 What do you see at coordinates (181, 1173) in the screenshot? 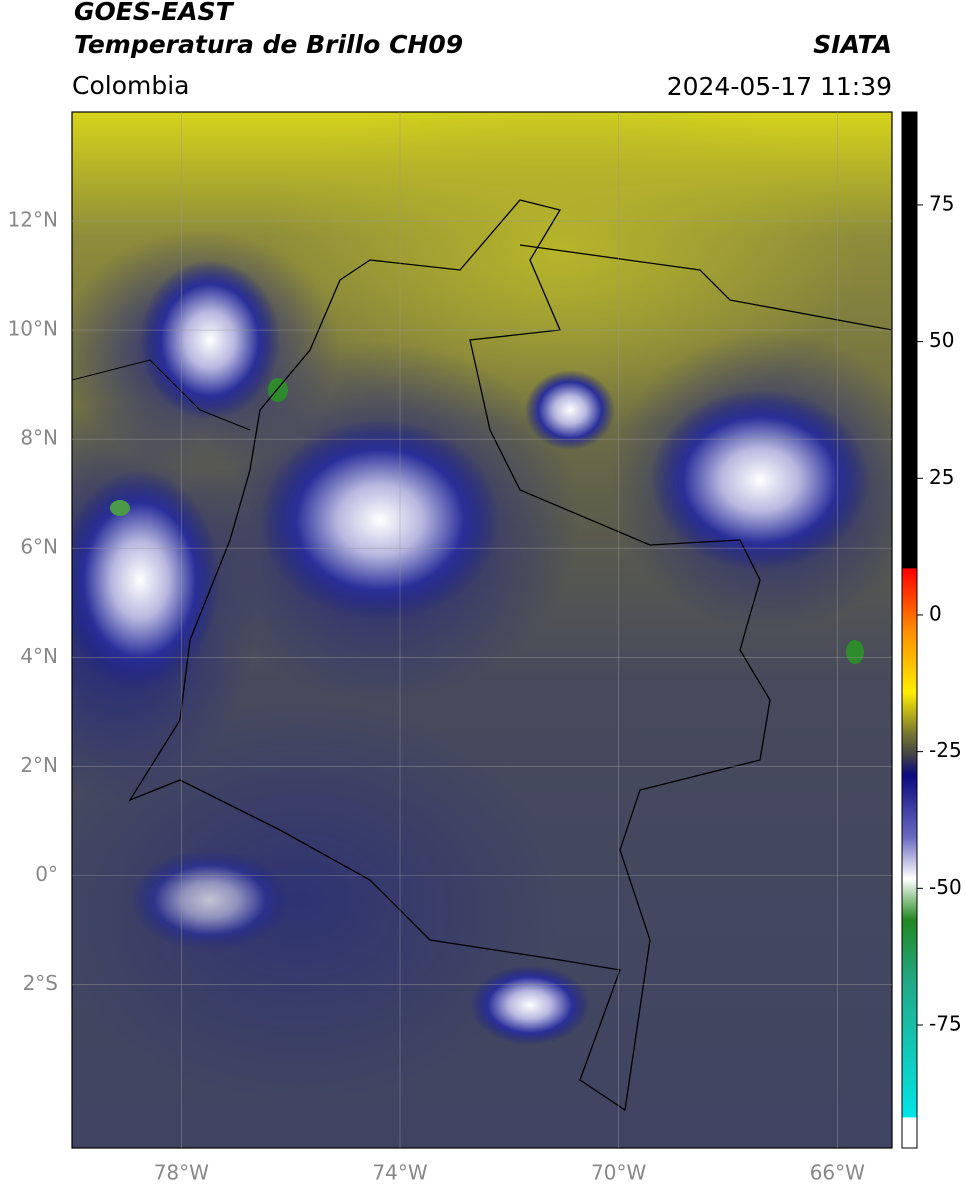
I see `lon-tick-label: 78°W` at bounding box center [181, 1173].